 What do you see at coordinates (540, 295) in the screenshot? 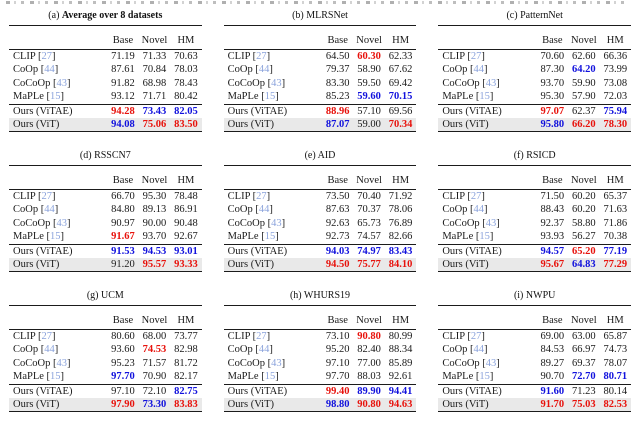
I see `caption-title: NWPU` at bounding box center [540, 295].